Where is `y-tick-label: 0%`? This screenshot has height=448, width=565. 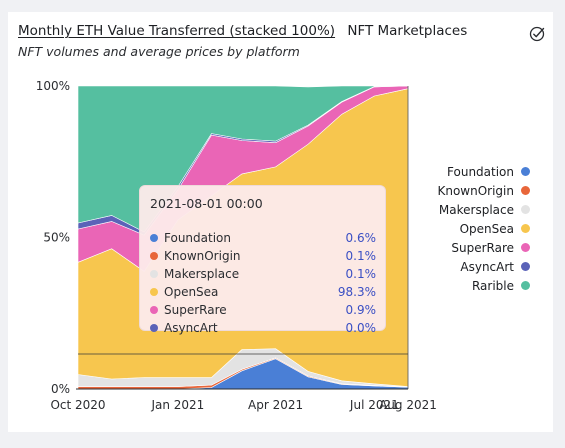
y-tick-label: 0% is located at coordinates (60, 389).